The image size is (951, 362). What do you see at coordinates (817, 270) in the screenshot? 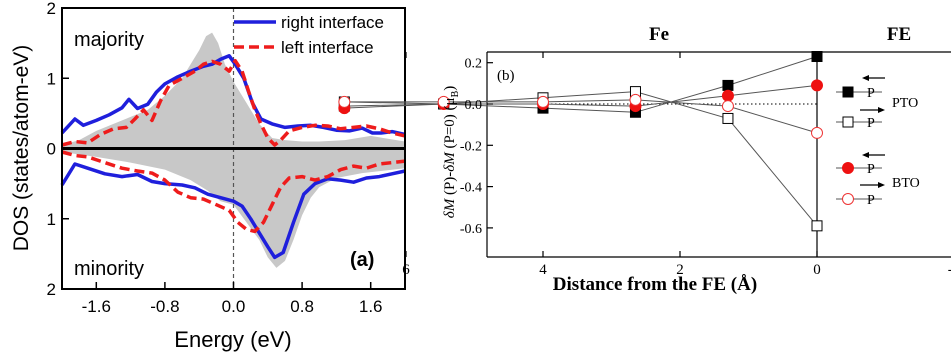
I see `panel-b-x-tick-label: 0` at bounding box center [817, 270].